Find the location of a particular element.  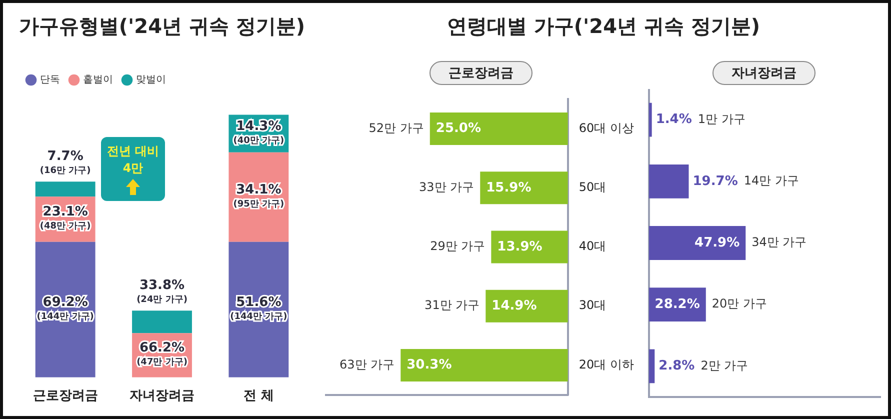

chart-subtitle: 자녀장려금 is located at coordinates (764, 73).